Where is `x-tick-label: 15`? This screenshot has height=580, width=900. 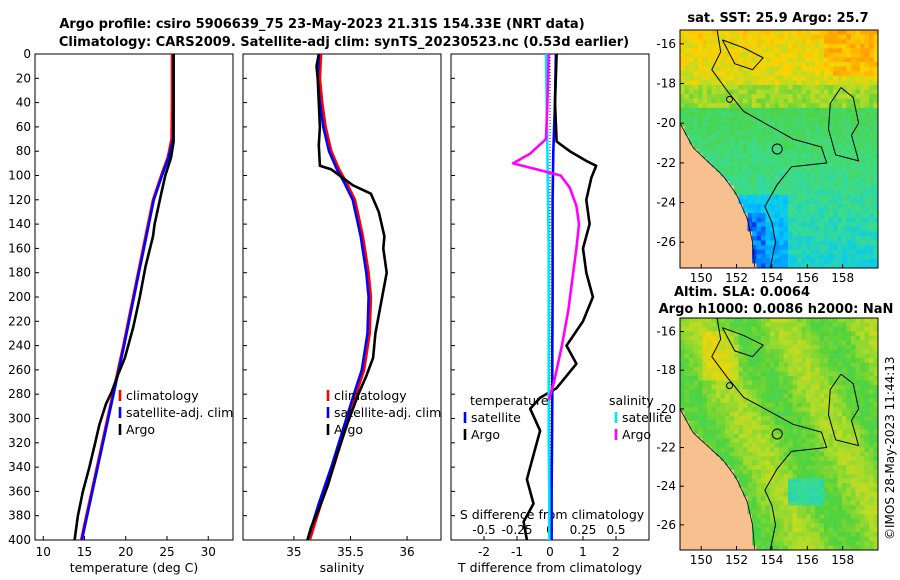
x-tick-label: 15 is located at coordinates (84, 552).